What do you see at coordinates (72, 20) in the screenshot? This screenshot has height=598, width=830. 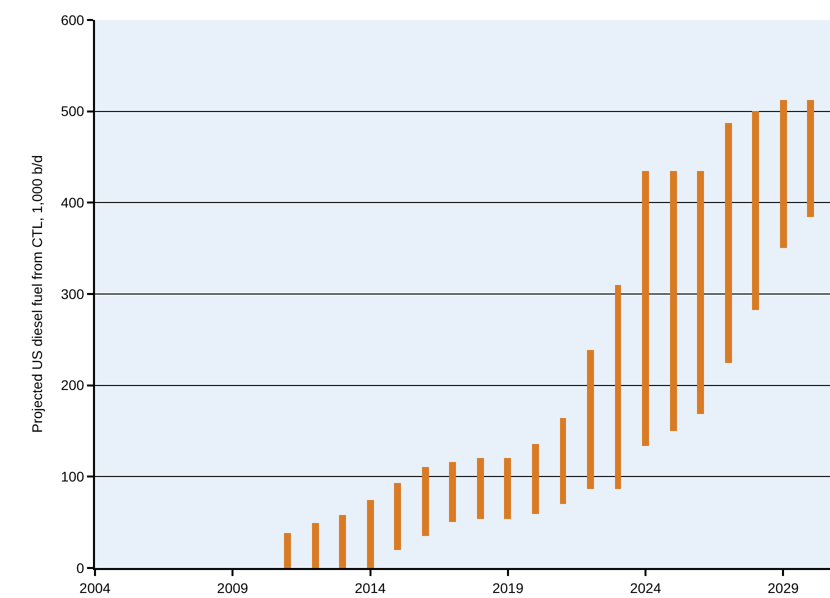 I see `y-tick-label: 600` at bounding box center [72, 20].